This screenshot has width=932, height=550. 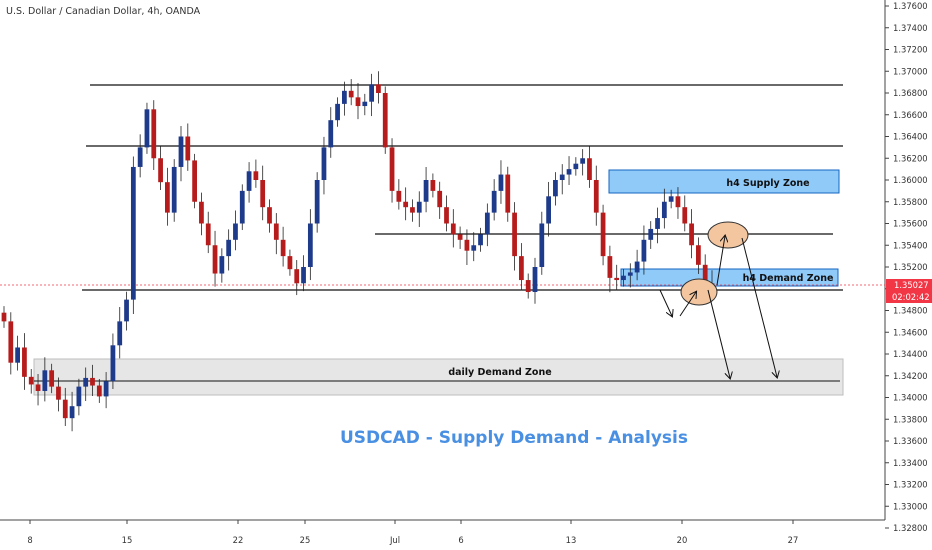 What do you see at coordinates (729, 277) in the screenshot?
I see `h4-demand-zone` at bounding box center [729, 277].